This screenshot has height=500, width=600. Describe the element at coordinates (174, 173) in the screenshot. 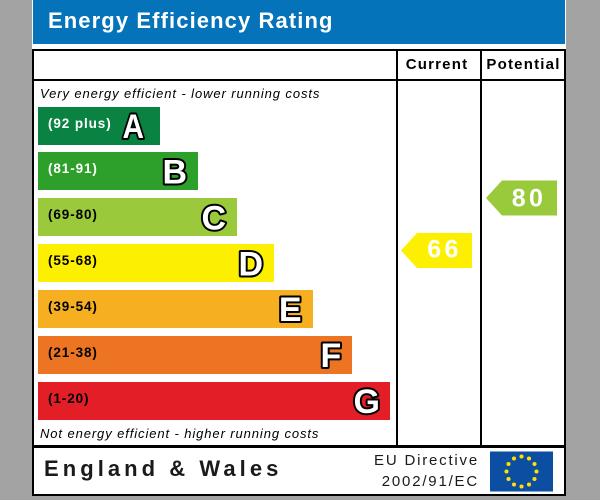

I see `svg-text: B` at that location.